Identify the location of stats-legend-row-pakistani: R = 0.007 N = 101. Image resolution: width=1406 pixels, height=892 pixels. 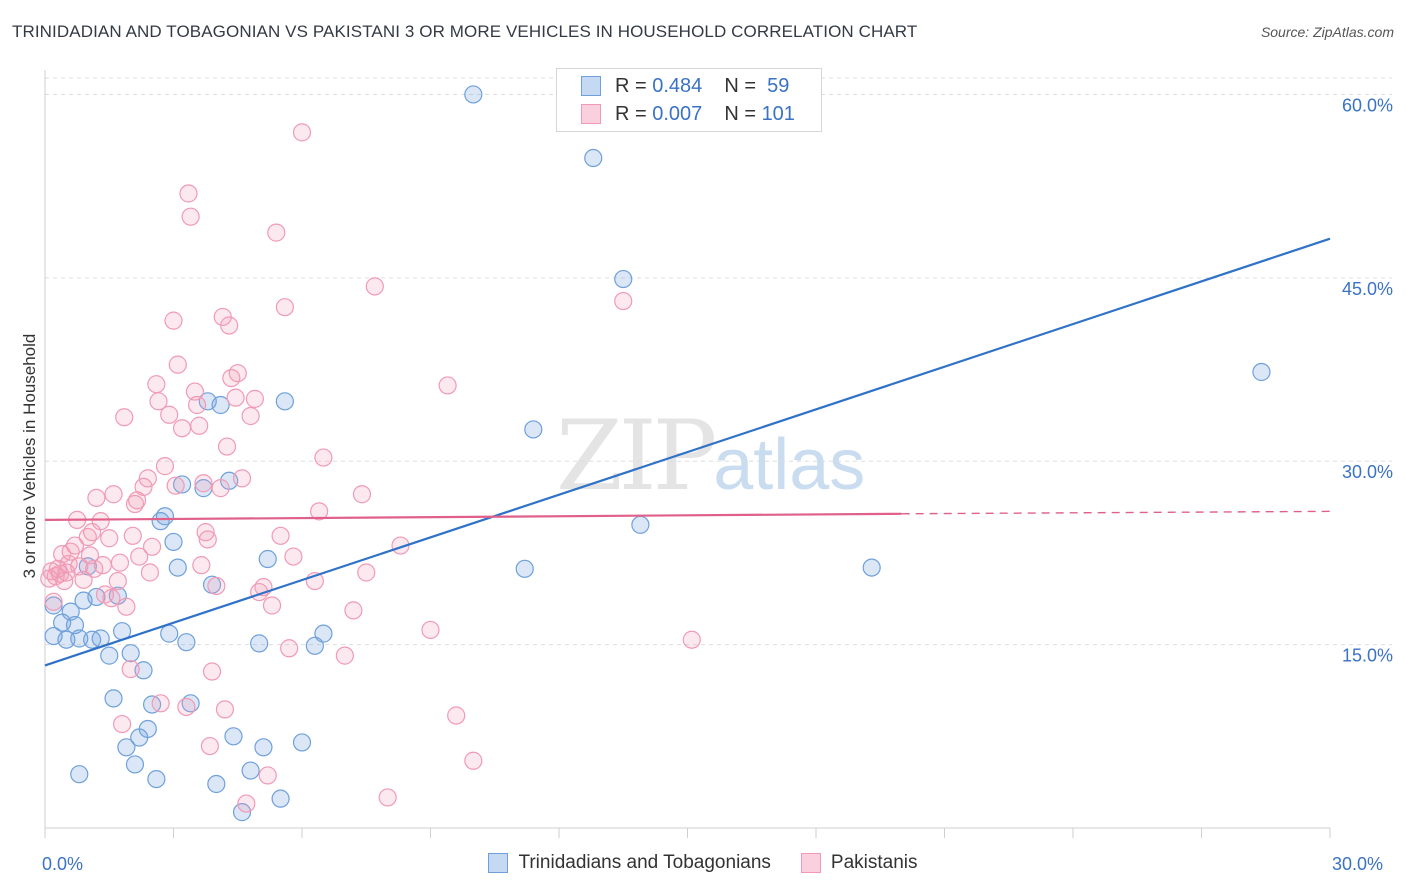
(688, 114).